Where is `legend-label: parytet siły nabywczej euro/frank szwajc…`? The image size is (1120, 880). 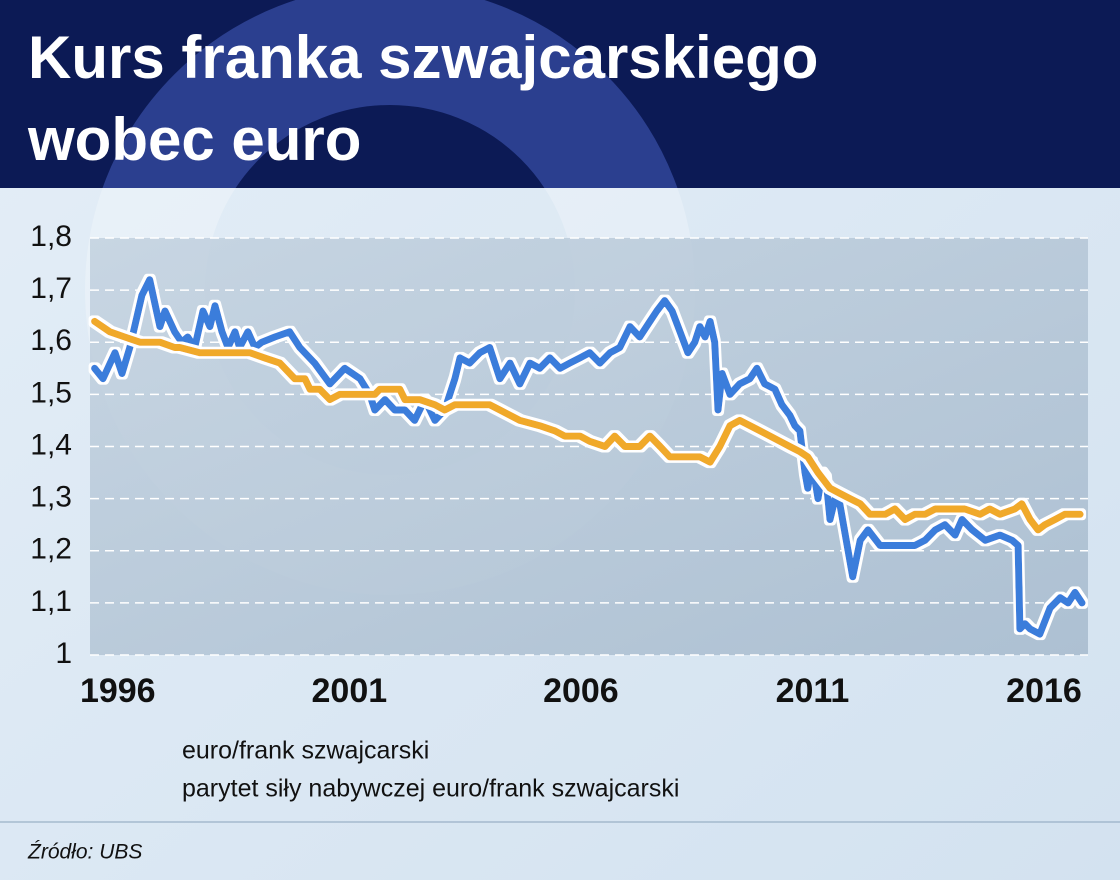
legend-label: parytet siły nabywczej euro/frank szwajc… is located at coordinates (430, 789).